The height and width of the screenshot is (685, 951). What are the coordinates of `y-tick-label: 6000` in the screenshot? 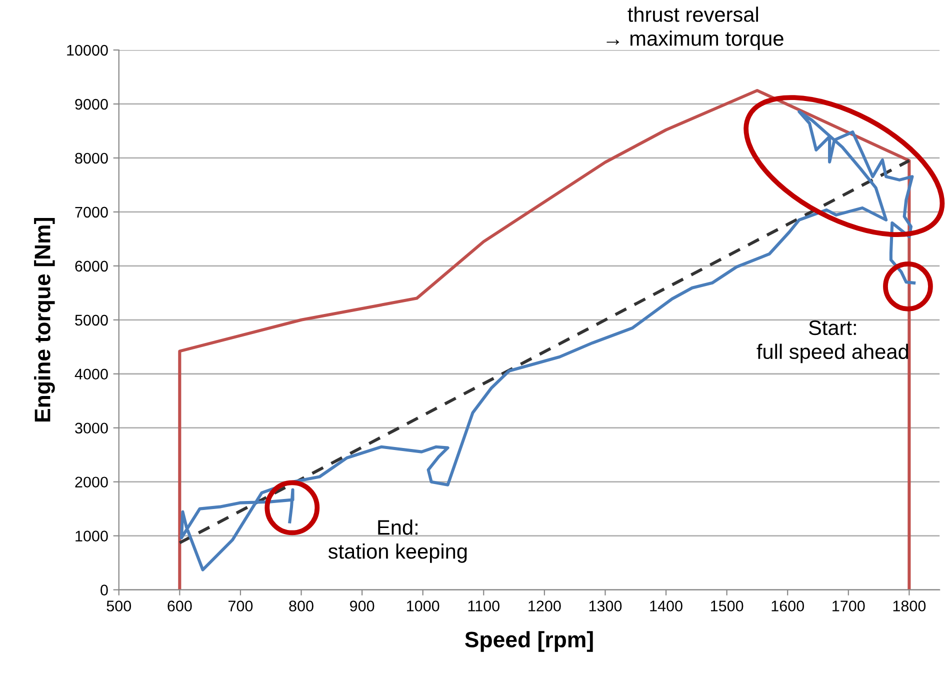 It's located at (91, 266).